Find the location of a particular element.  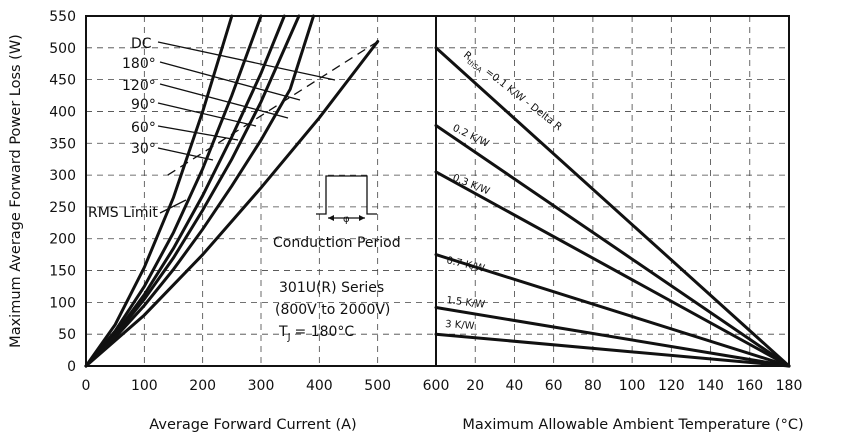

x-tick-label-right: 120 is located at coordinates (671, 386).